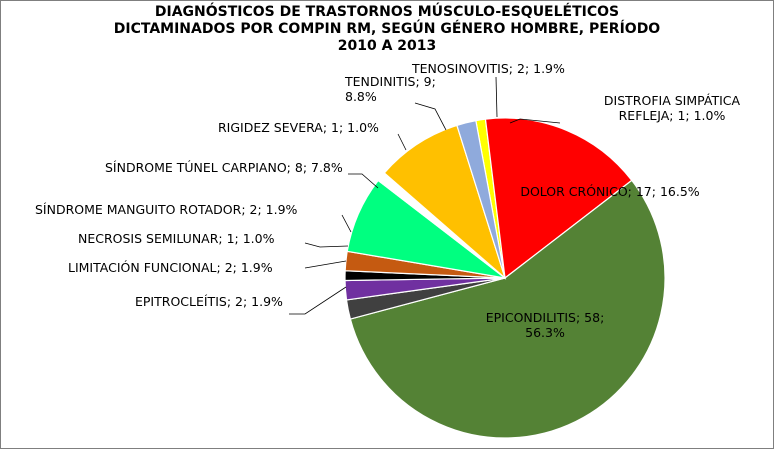 The width and height of the screenshot is (774, 449). What do you see at coordinates (318, 300) in the screenshot?
I see `leader-line-epitrocleitis` at bounding box center [318, 300].